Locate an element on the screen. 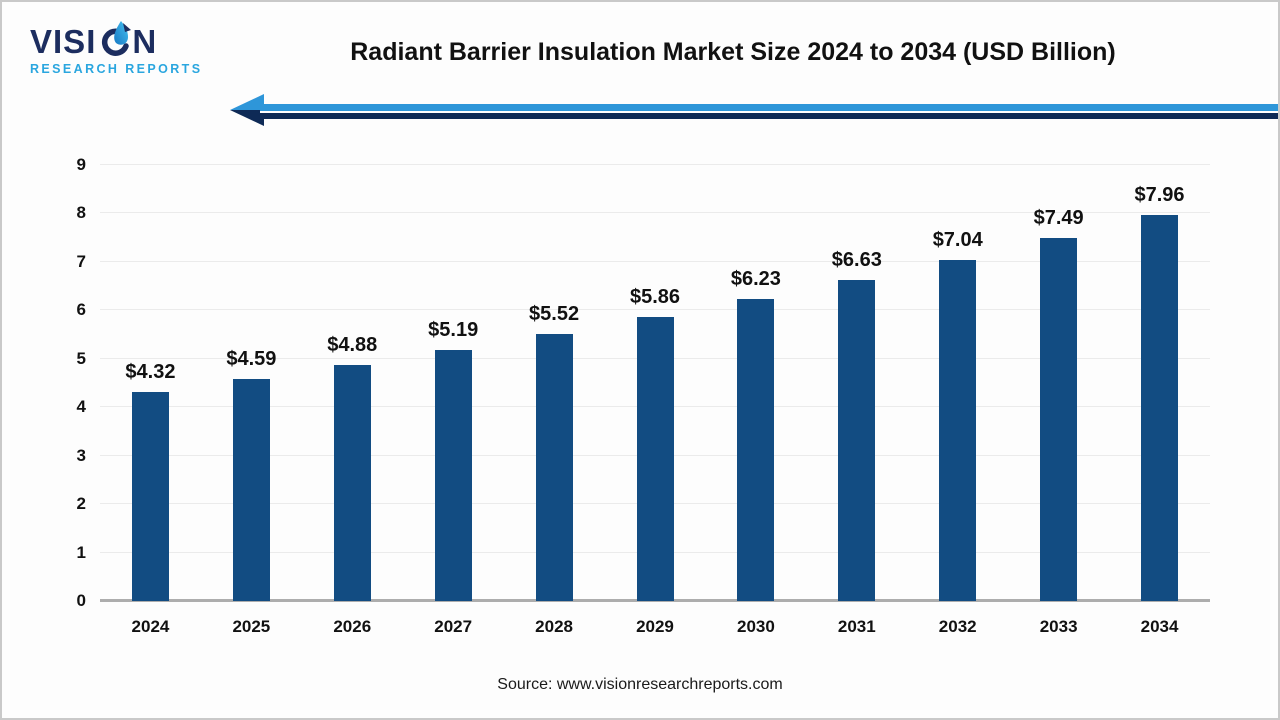 This screenshot has height=720, width=1280. bar-value-label: $7.96 is located at coordinates (1159, 195).